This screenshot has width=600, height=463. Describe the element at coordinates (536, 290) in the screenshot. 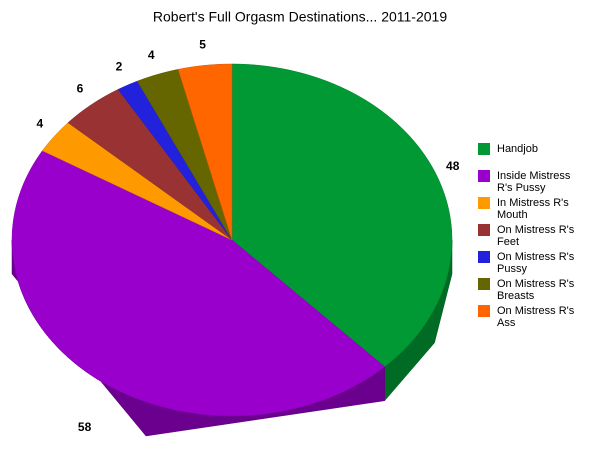

I see `legend-label: On Mistress R's Breasts` at that location.